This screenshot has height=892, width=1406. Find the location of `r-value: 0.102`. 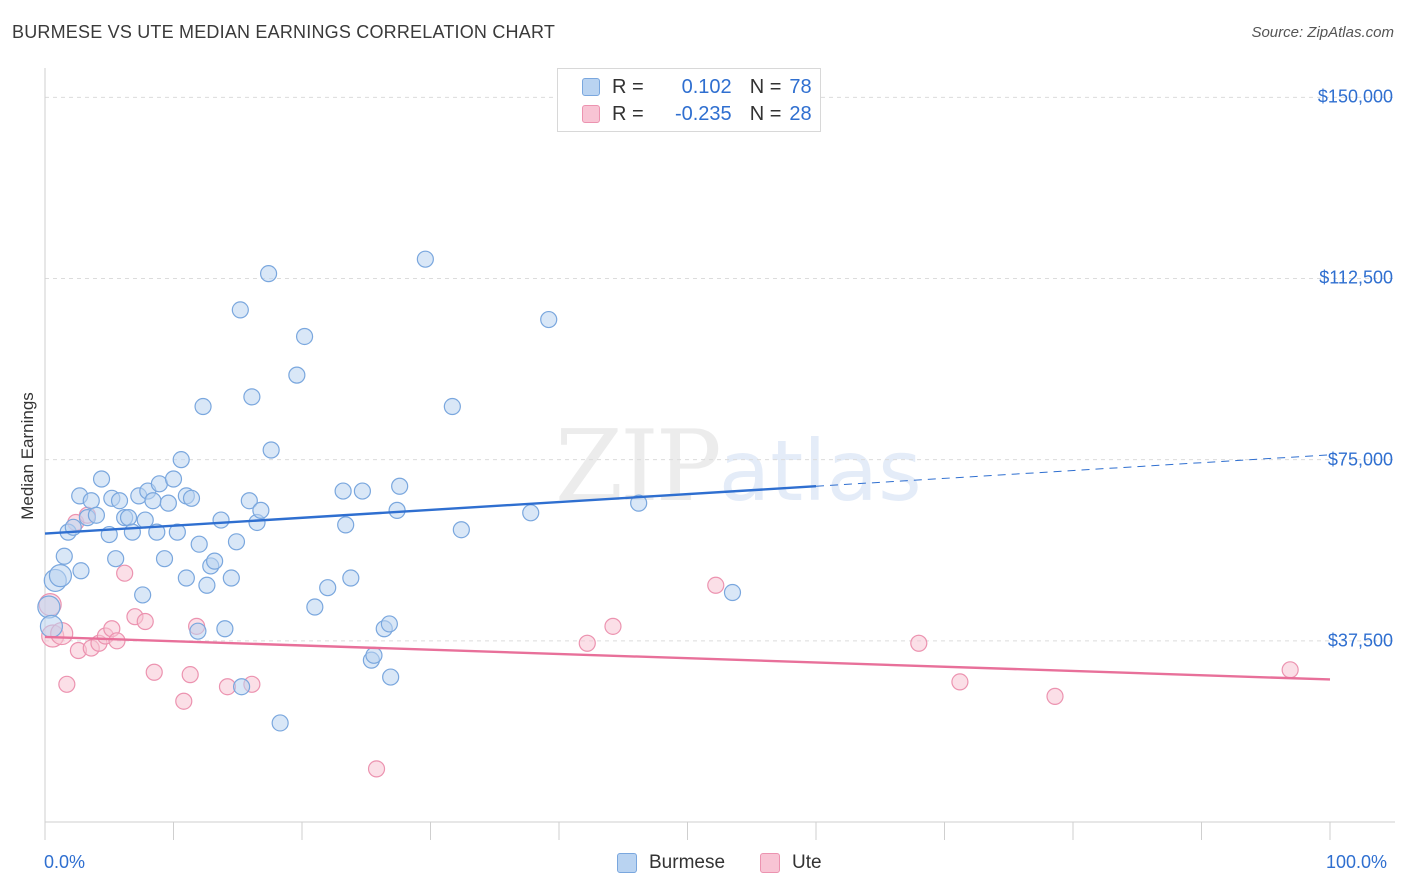

r-value: 0.102 is located at coordinates (706, 86).